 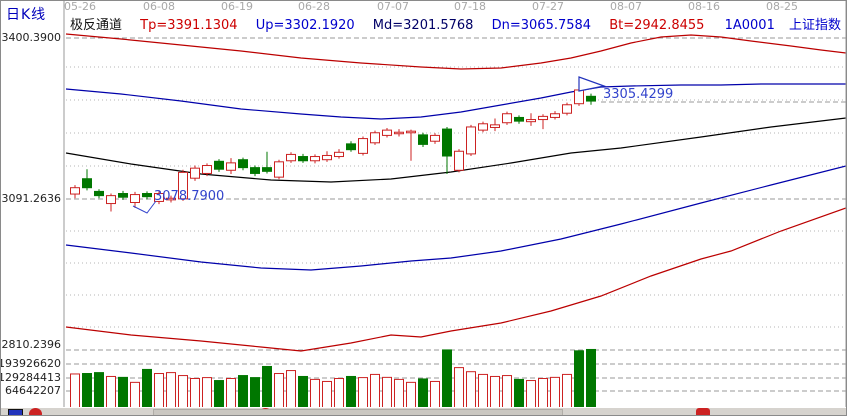 What do you see at coordinates (704, 7) in the screenshot?
I see `date-axis-label: 08-16` at bounding box center [704, 7].